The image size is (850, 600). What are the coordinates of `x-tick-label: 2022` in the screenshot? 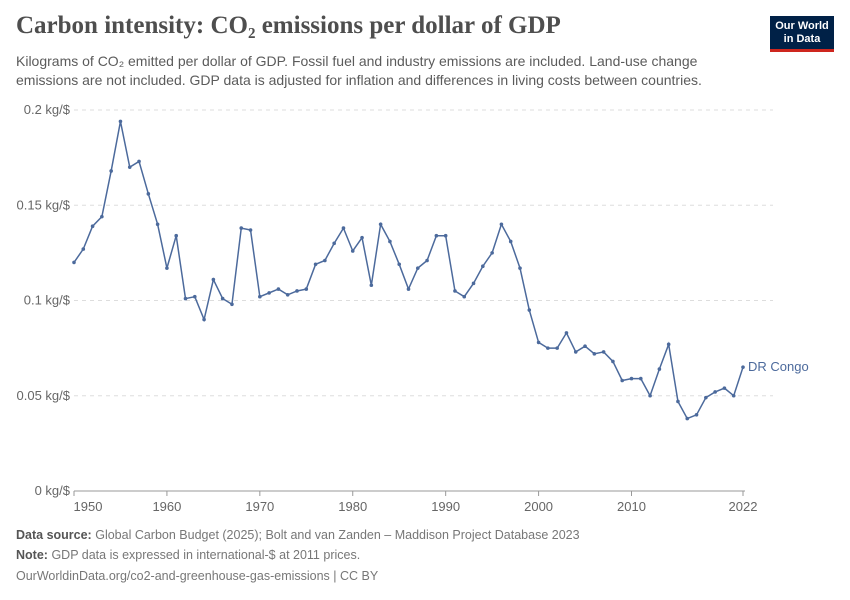 It's located at (743, 506).